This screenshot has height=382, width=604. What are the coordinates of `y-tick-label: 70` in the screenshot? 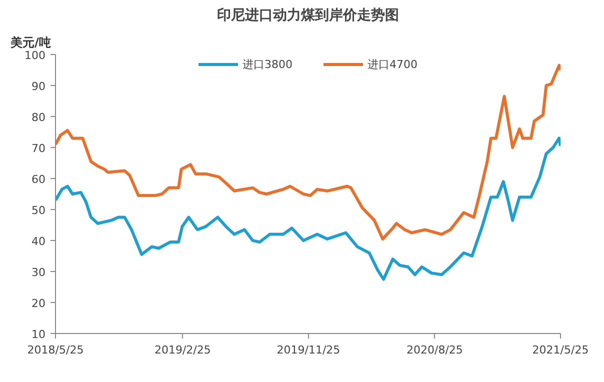 It's located at (39, 148).